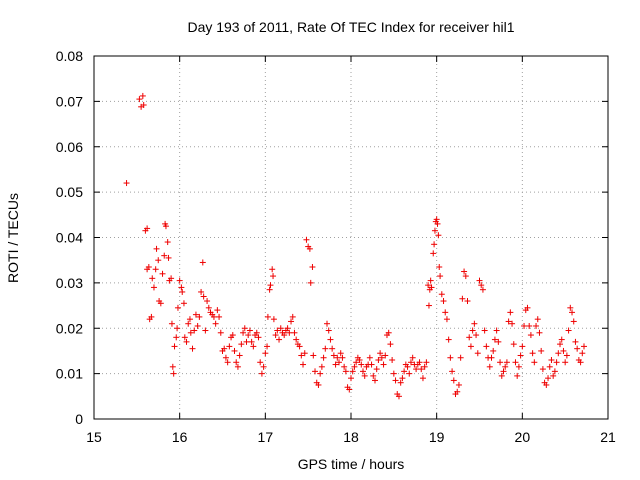 This screenshot has height=480, width=640. I want to click on x-tick-label: 15, so click(94, 437).